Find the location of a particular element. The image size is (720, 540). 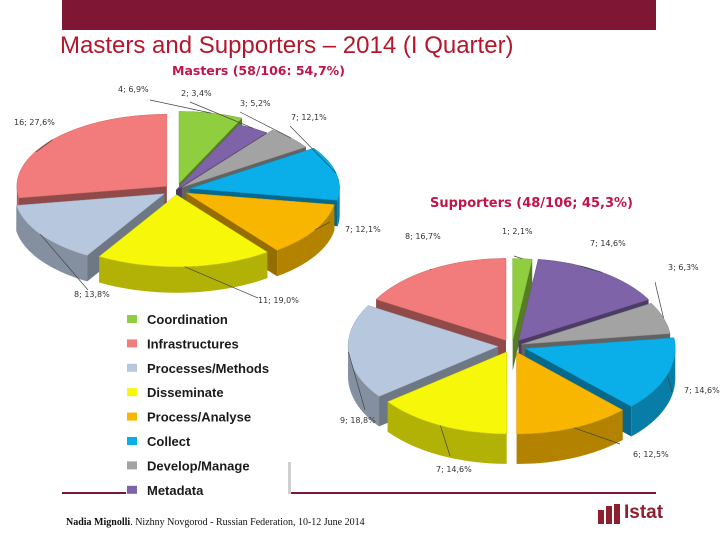

supporters-slice-disseminate is located at coordinates (447, 393).